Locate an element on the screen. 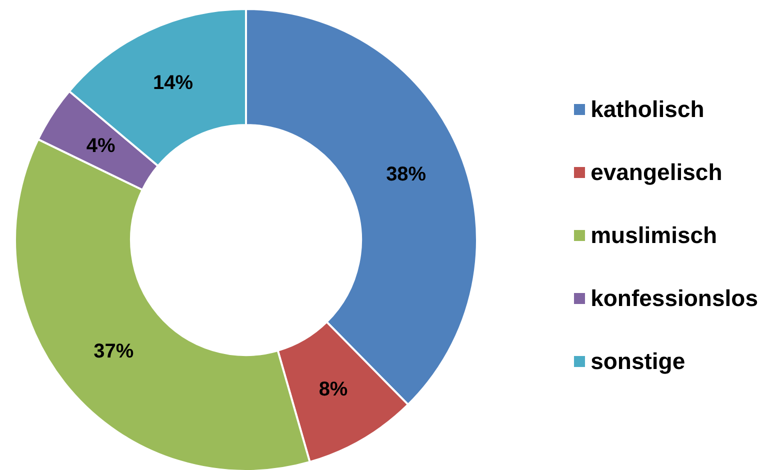 The image size is (764, 470). data-label: 14% is located at coordinates (173, 83).